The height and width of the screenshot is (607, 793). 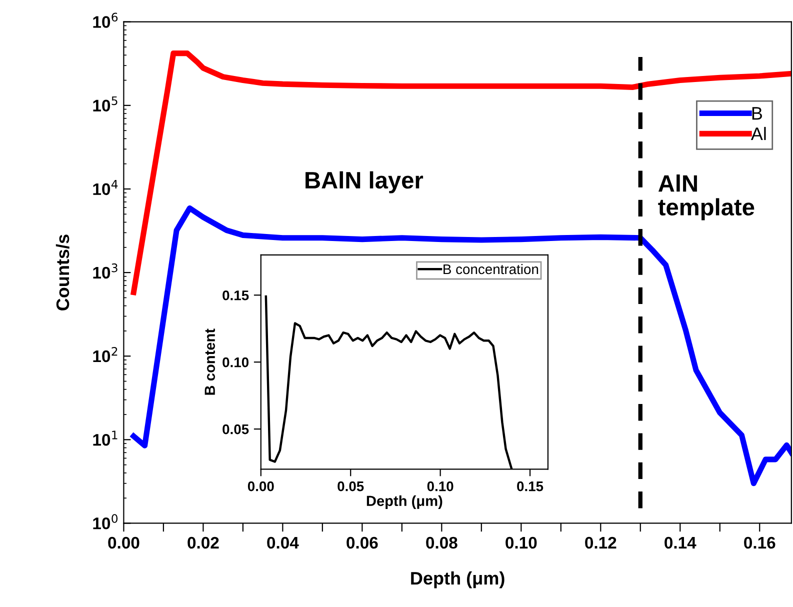 What do you see at coordinates (680, 542) in the screenshot?
I see `x-tick-label: 0.14` at bounding box center [680, 542].